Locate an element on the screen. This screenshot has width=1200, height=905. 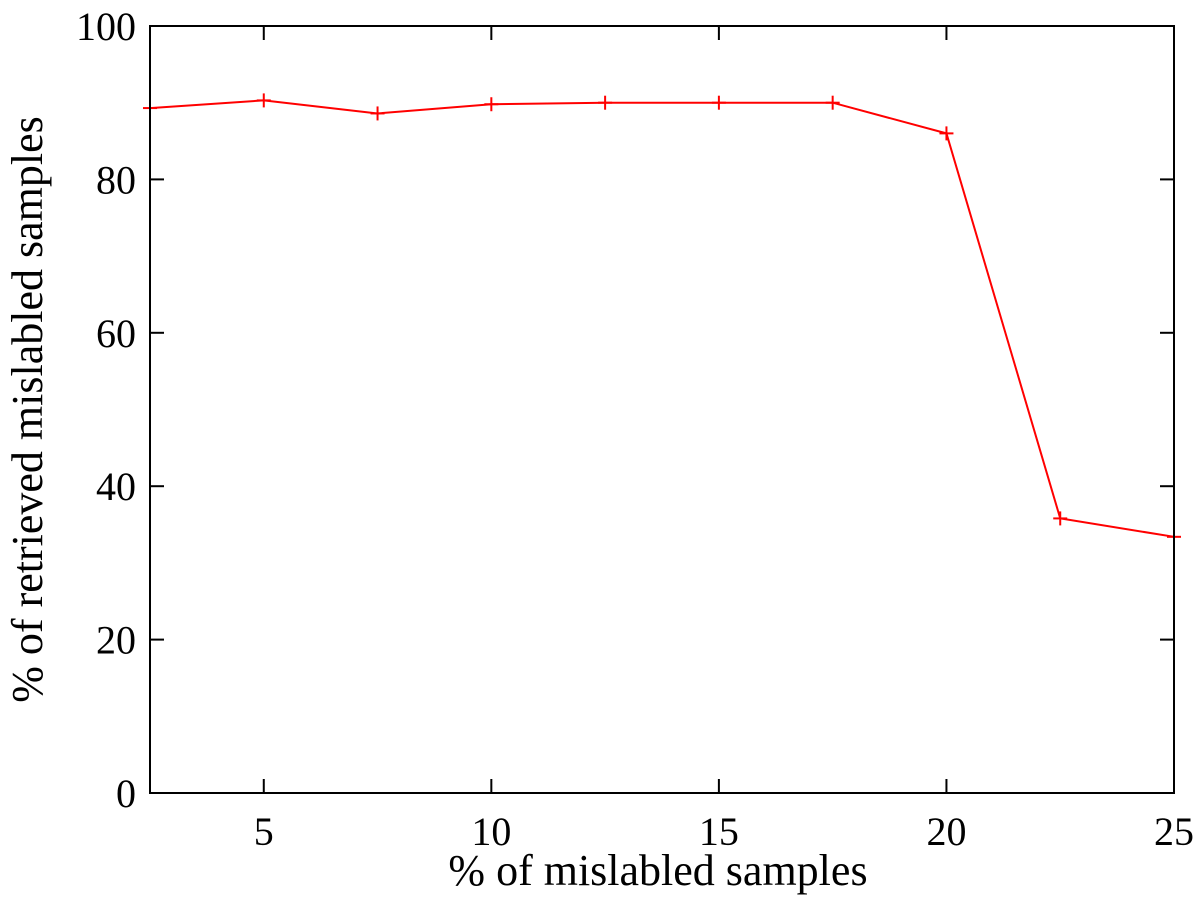
y-tick-label: 80 is located at coordinates (116, 179).